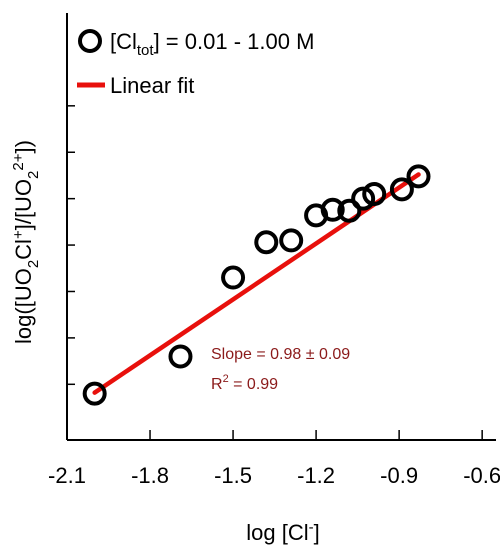 The height and width of the screenshot is (549, 500). What do you see at coordinates (282, 532) in the screenshot?
I see `x-axis-title: log [Cl-]` at bounding box center [282, 532].